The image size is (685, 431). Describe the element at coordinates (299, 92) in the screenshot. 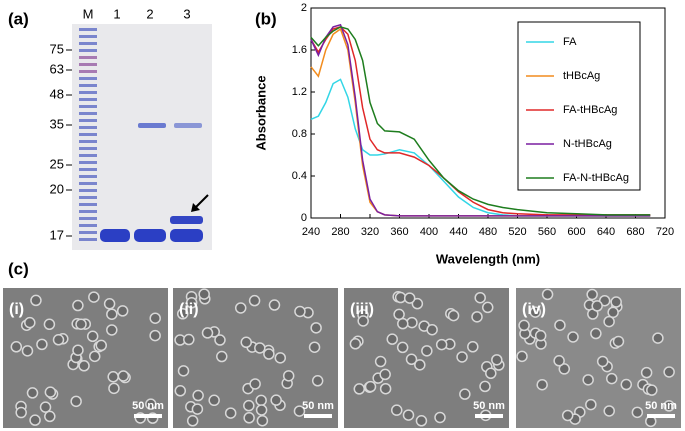

I see `y-tick-label: 1.2` at that location.